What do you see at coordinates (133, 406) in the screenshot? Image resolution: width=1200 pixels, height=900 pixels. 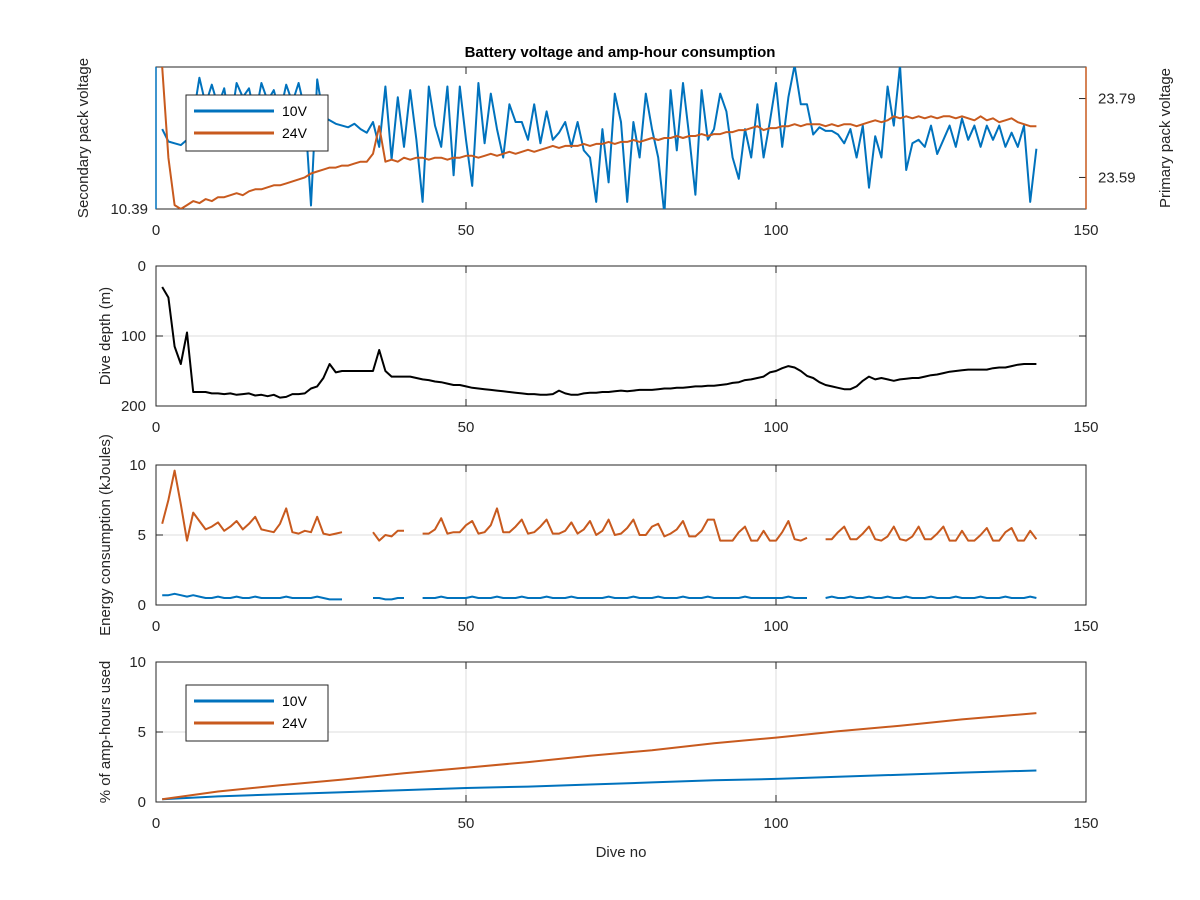 I see `y-tick-label: 200` at bounding box center [133, 406].